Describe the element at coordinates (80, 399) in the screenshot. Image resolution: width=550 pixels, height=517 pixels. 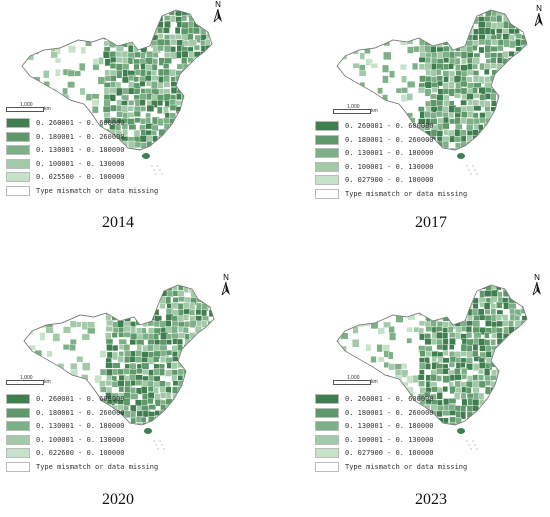
I see `legend-label: 0. 260001 - 0. 600000` at that location.